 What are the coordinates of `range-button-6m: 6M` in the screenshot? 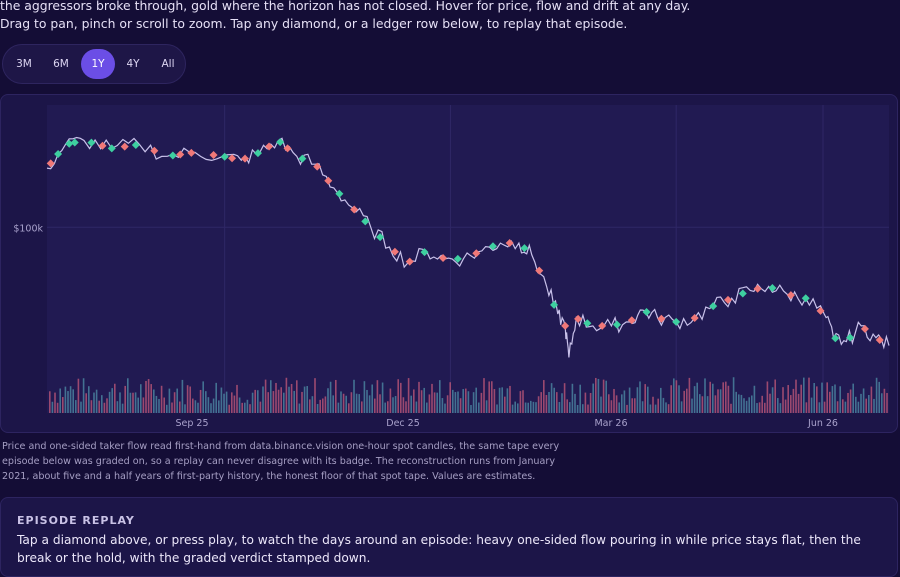 It's located at (61, 64).